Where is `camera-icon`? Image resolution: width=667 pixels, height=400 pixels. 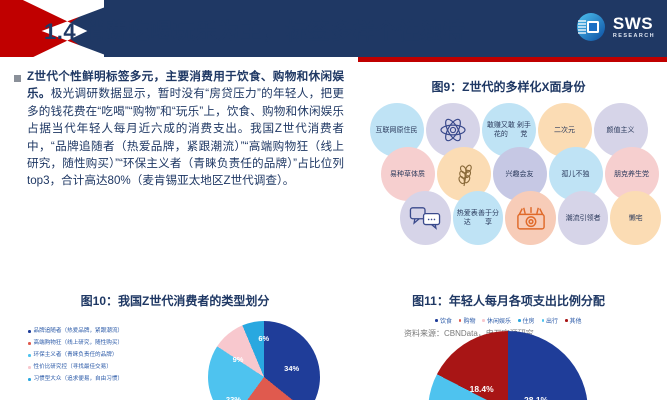 camera-icon is located at coordinates (530, 218).